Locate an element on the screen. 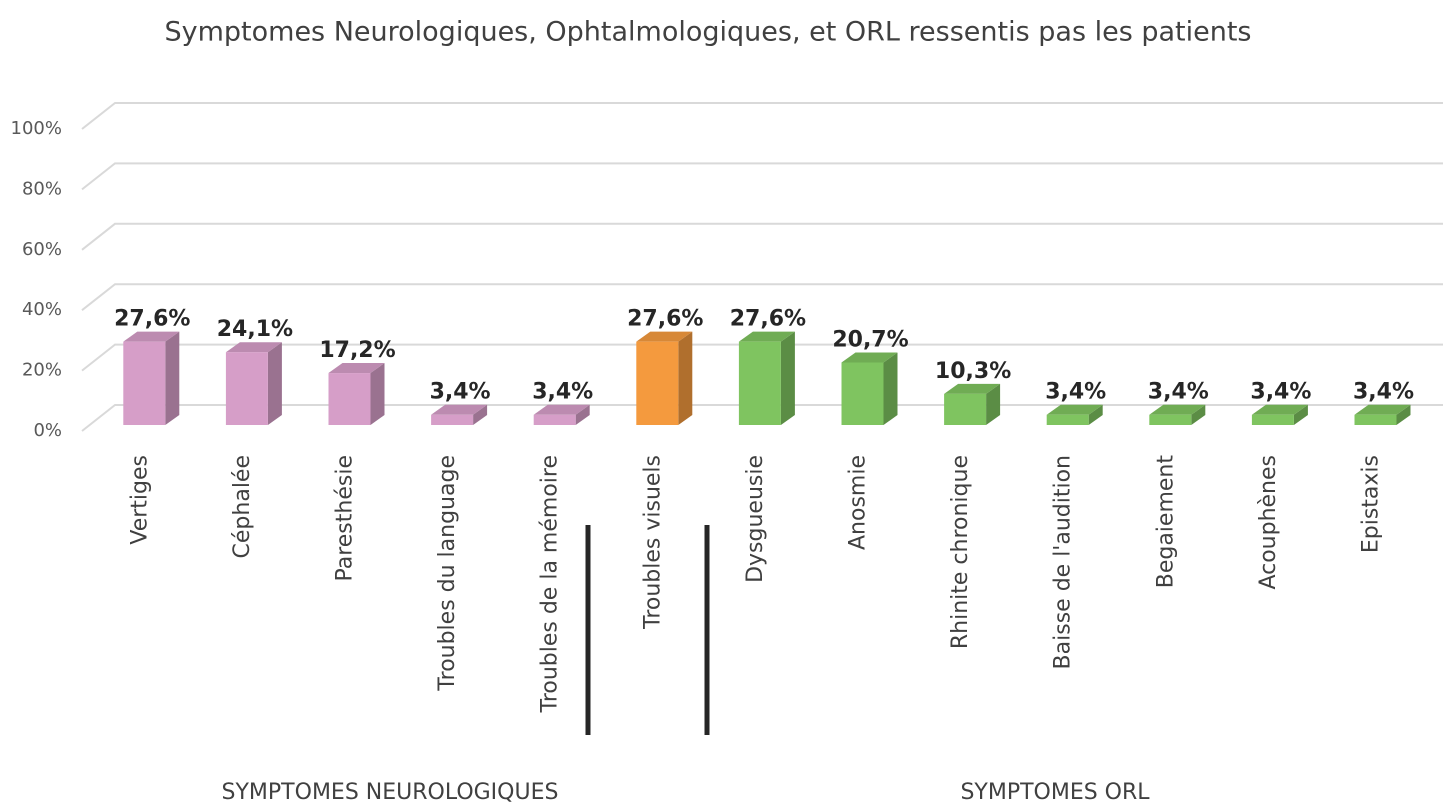 Image resolution: width=1443 pixels, height=805 pixels. value-label: 24,1% is located at coordinates (255, 329).